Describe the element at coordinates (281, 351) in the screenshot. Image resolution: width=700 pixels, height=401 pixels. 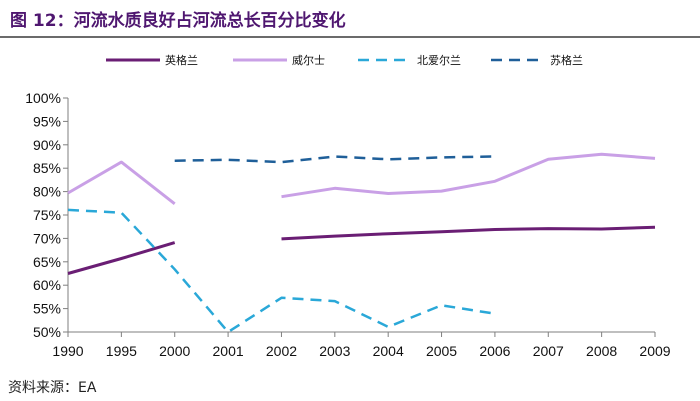
I see `x-tick-label: 2002` at that location.